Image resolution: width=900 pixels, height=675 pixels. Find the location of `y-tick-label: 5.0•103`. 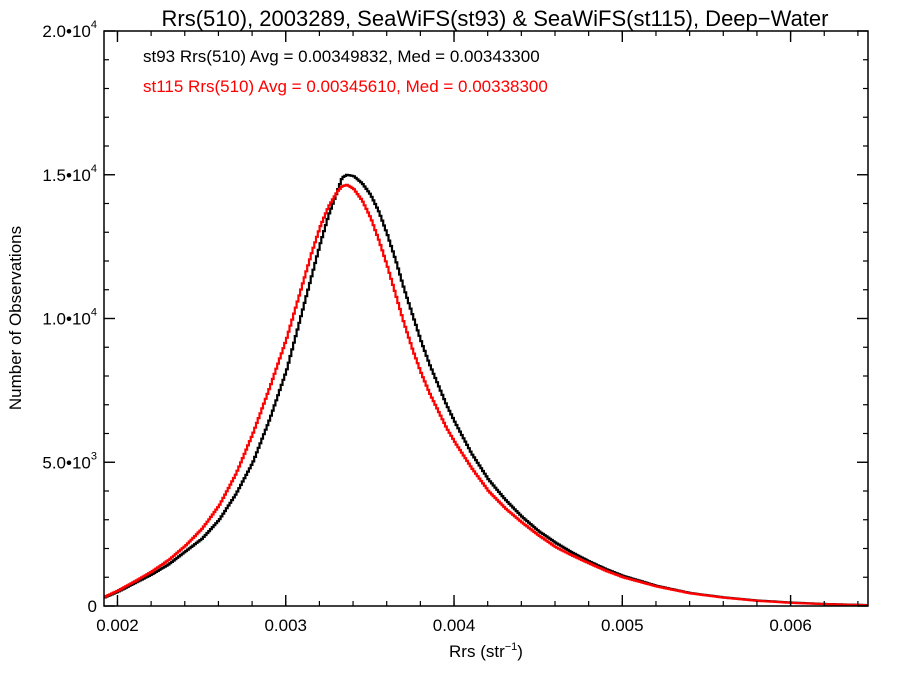

y-tick-label: 5.0•103 is located at coordinates (69, 461).